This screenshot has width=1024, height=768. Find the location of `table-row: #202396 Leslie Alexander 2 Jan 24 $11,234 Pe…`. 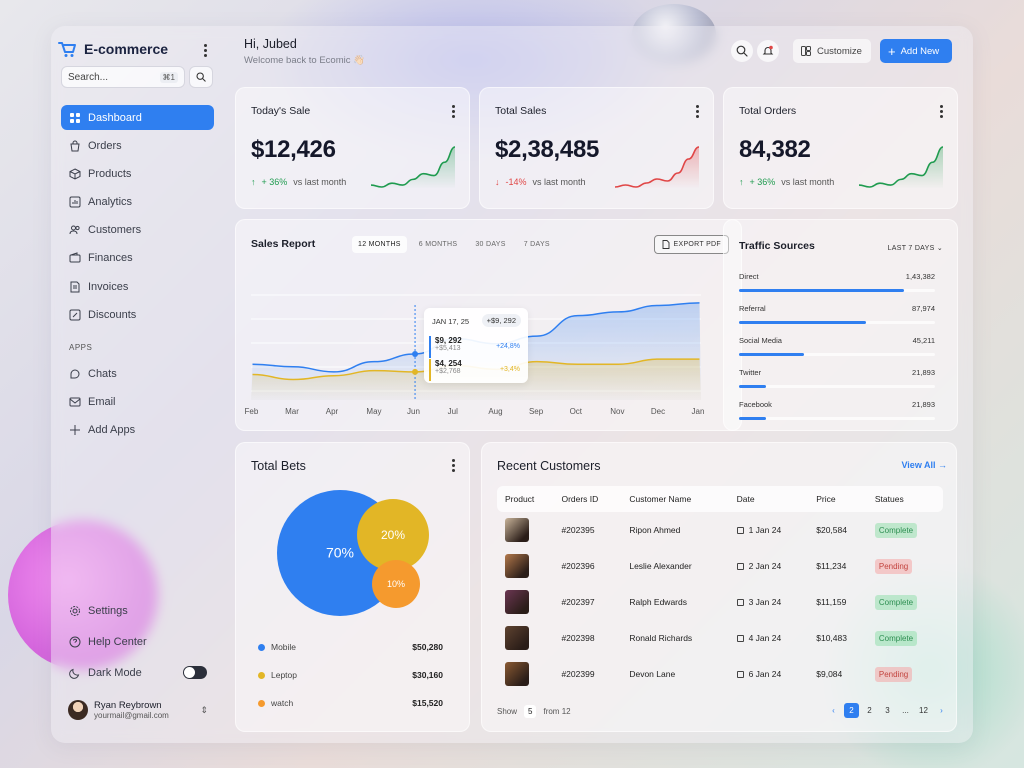

table-row: #202396 Leslie Alexander 2 Jan 24 $11,234 Pe… is located at coordinates (720, 566).